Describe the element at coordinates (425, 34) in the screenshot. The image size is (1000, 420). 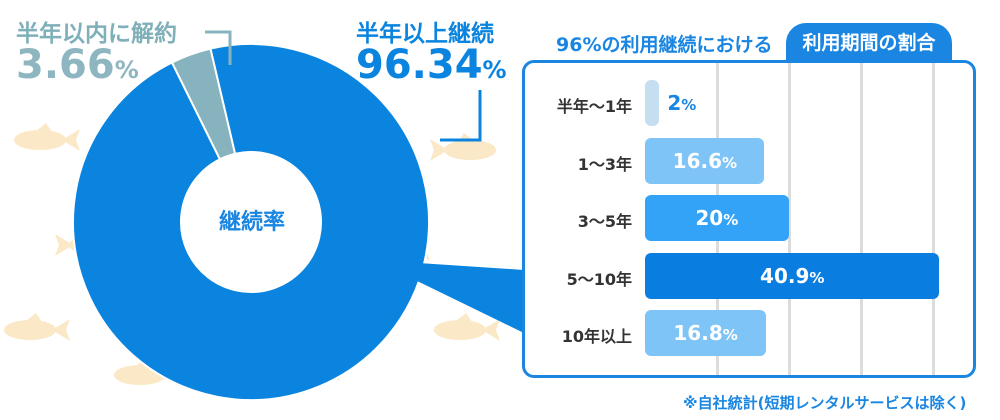
I see `continue-title: 半年以上継続` at that location.